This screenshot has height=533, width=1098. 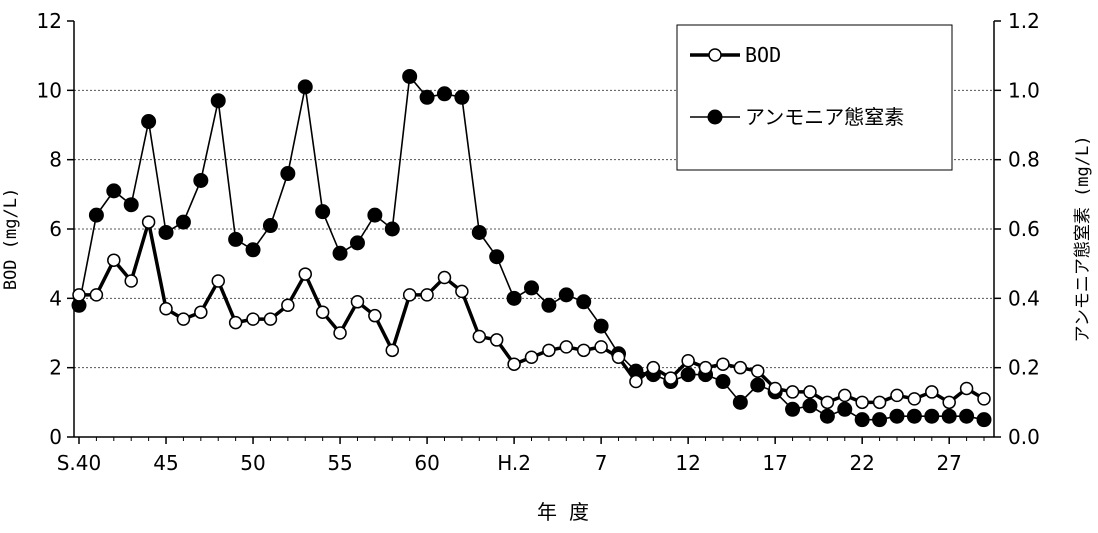 What do you see at coordinates (824, 117) in the screenshot?
I see `legend-ammonia-label: アンモニア態窒素` at bounding box center [824, 117].